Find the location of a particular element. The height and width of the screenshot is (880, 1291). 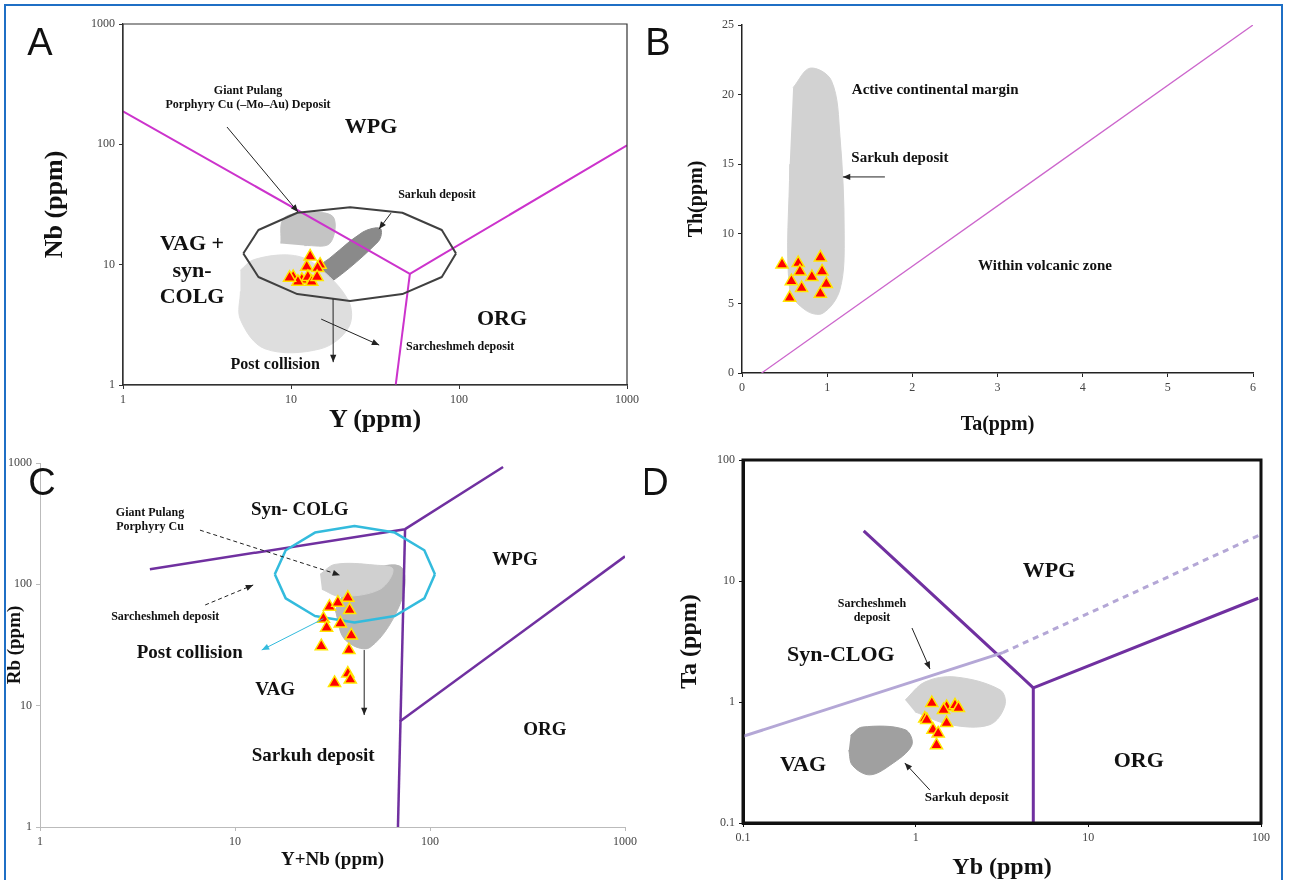

annotation: Active continental margin is located at coordinates (935, 88).